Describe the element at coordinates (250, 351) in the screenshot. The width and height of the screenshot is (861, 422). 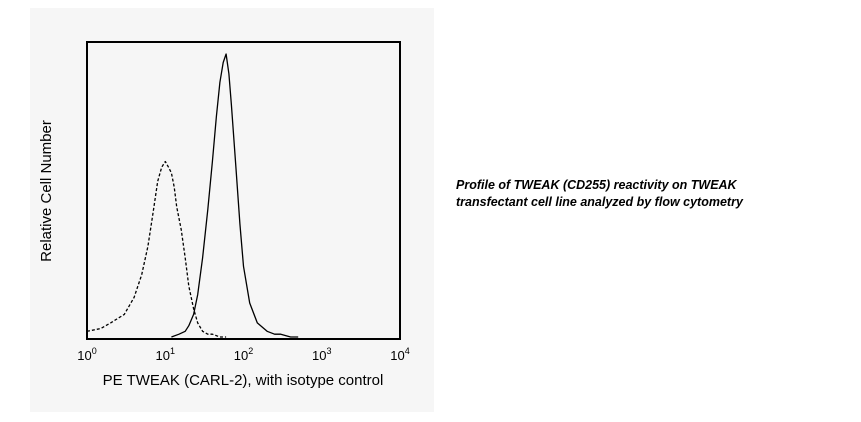
I see `x-tick-exponent: 2` at that location.